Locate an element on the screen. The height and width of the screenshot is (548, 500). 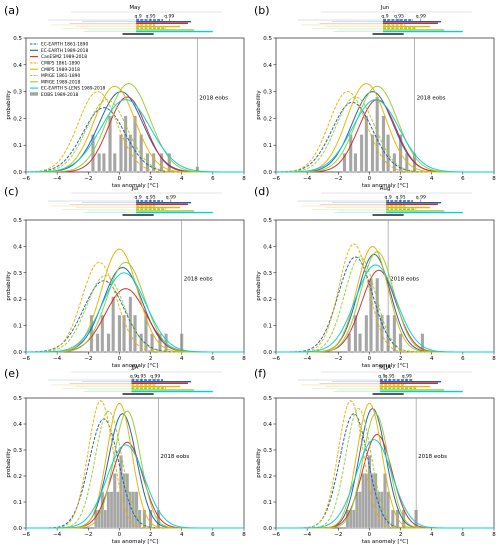
legend-entry: MPIGE 1861-1890 is located at coordinates (60, 76).